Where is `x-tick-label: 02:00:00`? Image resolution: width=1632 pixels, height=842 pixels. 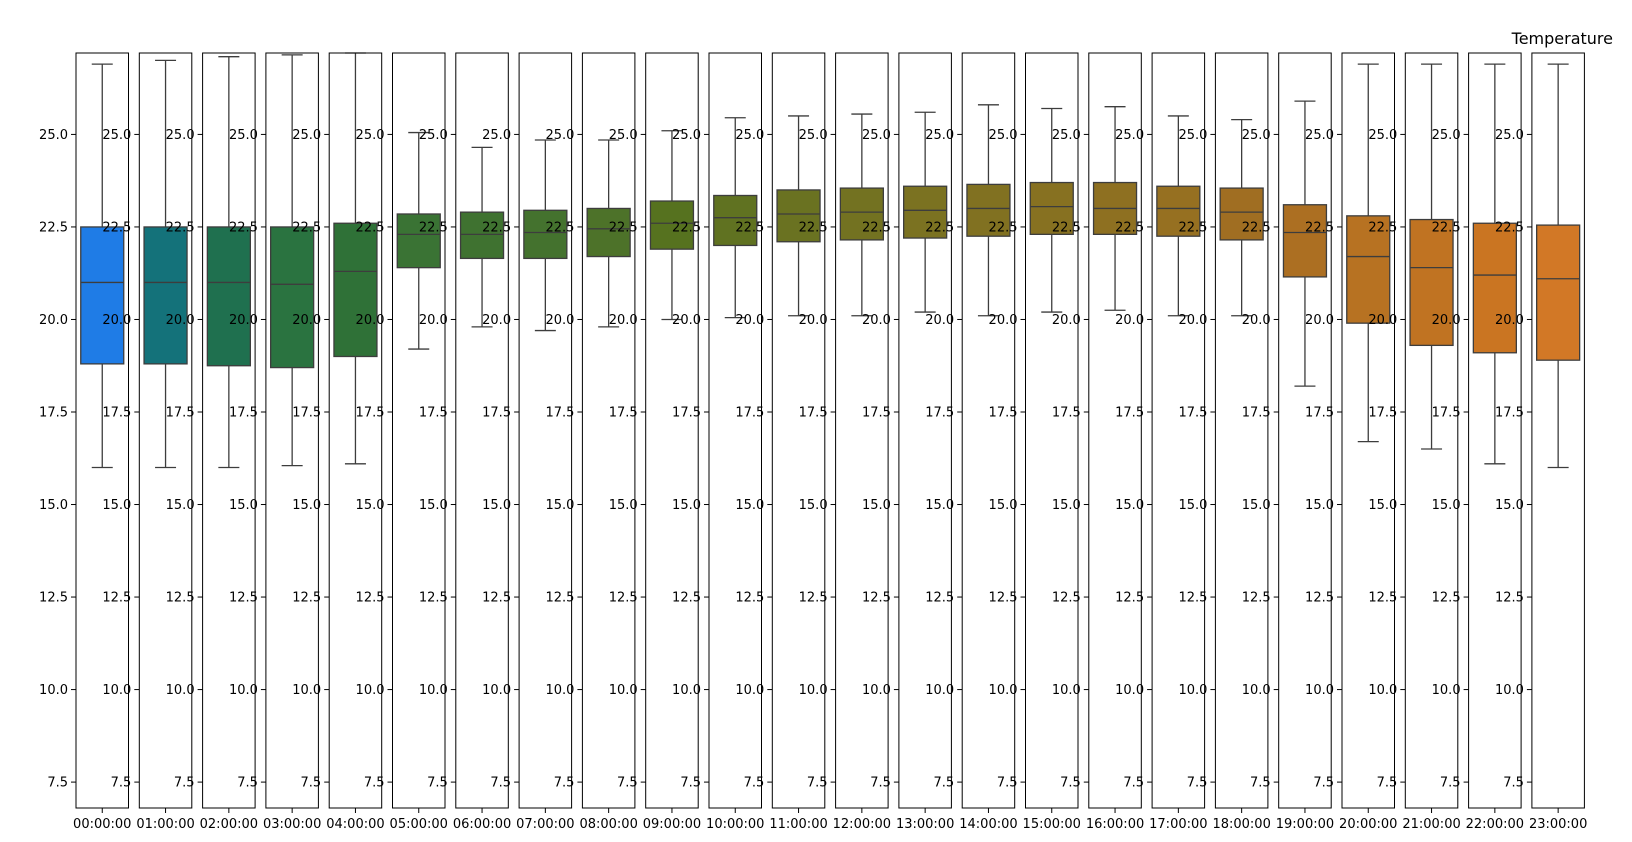 x-tick-label: 02:00:00 is located at coordinates (229, 824).